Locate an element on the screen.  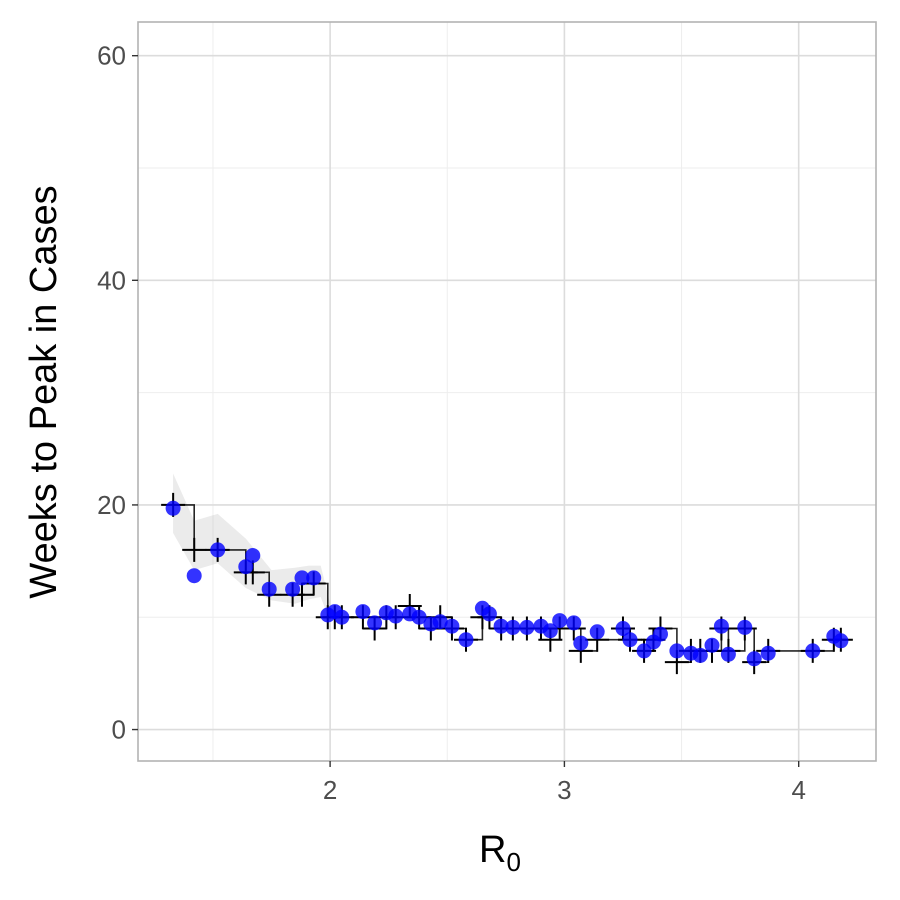
y-tick-label-2: 40 is located at coordinates (111, 280).